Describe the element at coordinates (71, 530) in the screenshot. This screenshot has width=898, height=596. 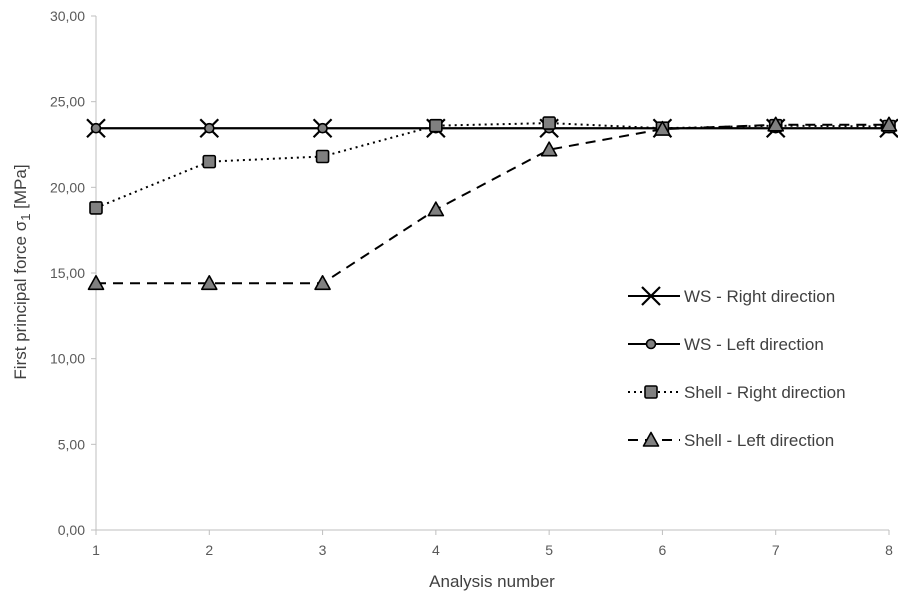
I see `y-tick-label: 0,00` at that location.